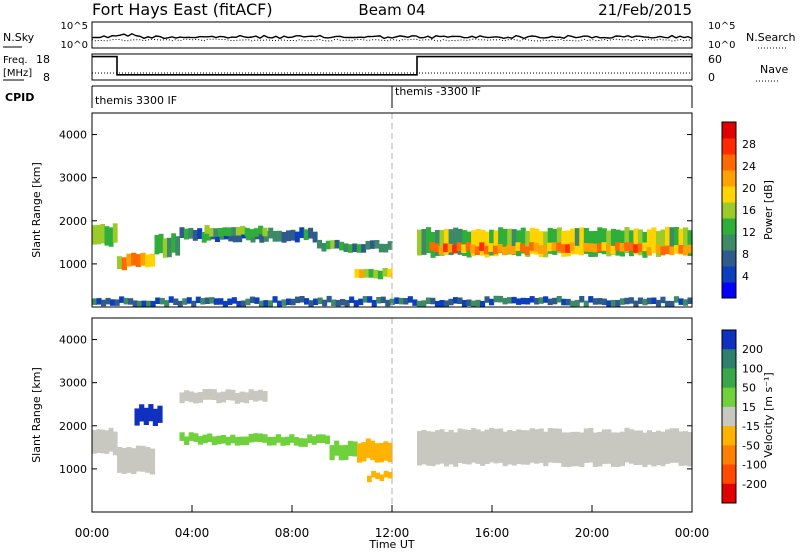 This screenshot has width=800, height=554. I want to click on nsky-trace, so click(392, 36).